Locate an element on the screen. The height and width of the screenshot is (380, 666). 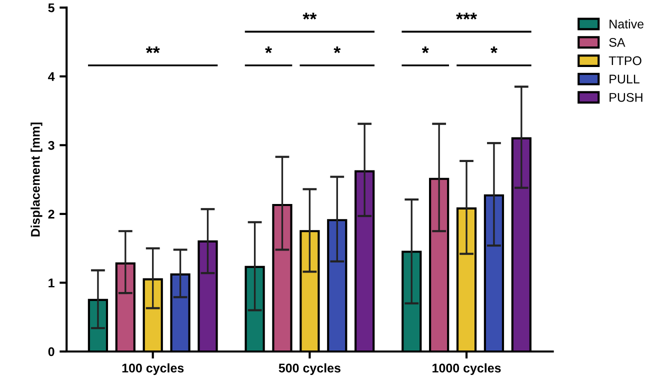
y-tick-label: 0 is located at coordinates (51, 351).